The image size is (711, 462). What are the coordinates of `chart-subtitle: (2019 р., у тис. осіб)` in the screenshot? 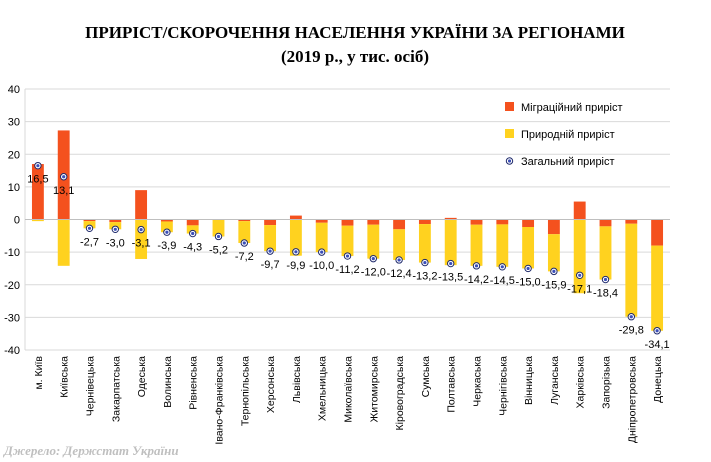 It's located at (355, 56).